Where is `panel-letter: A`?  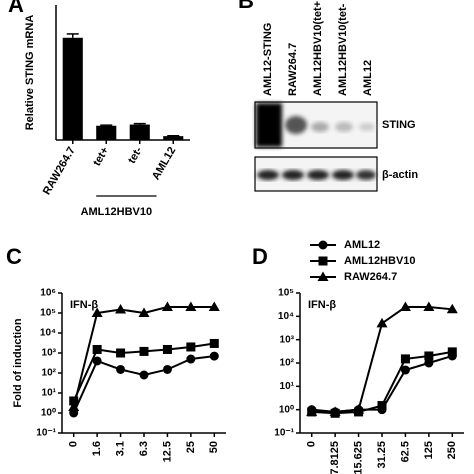 panel-letter: A is located at coordinates (16, 8).